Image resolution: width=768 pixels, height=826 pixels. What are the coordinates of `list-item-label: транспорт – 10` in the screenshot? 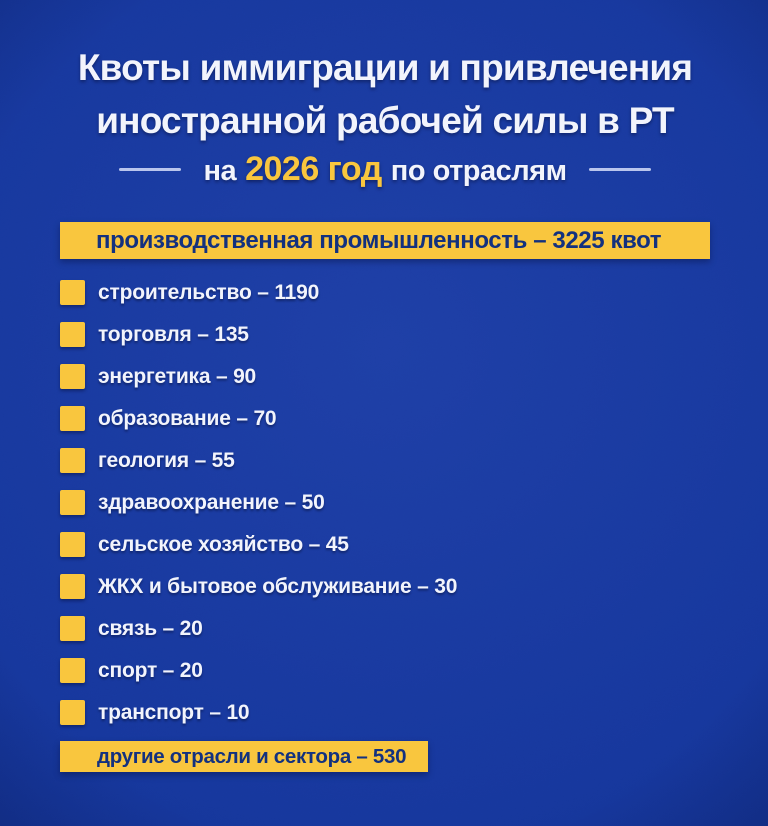 It's located at (174, 712).